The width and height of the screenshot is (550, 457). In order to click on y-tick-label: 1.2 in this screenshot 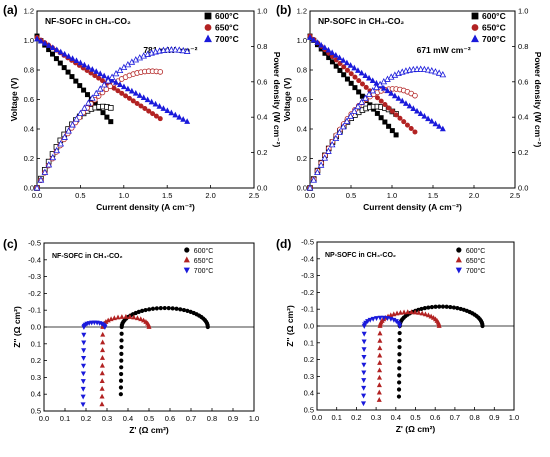, I will do `click(302, 11)`.